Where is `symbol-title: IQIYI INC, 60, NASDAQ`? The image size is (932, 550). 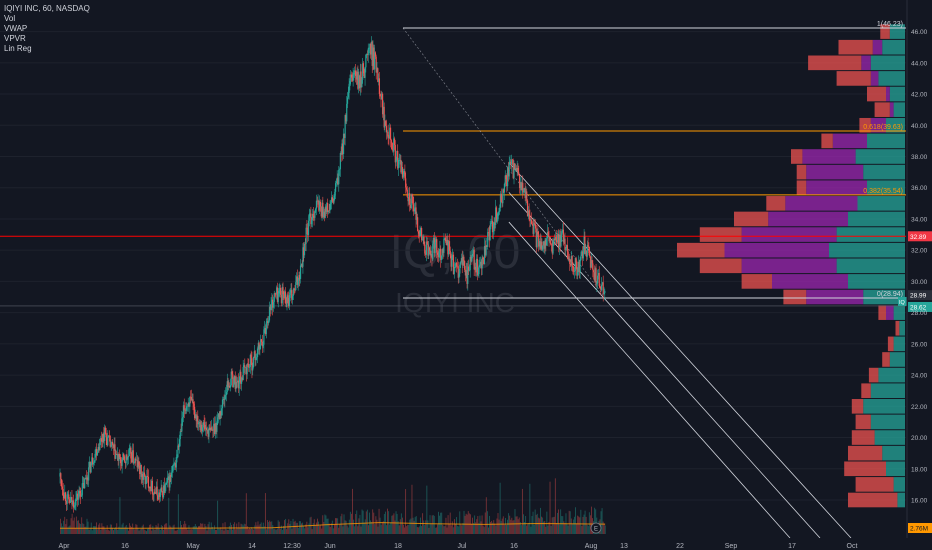
symbol-title: IQIYI INC, 60, NASDAQ is located at coordinates (47, 8).